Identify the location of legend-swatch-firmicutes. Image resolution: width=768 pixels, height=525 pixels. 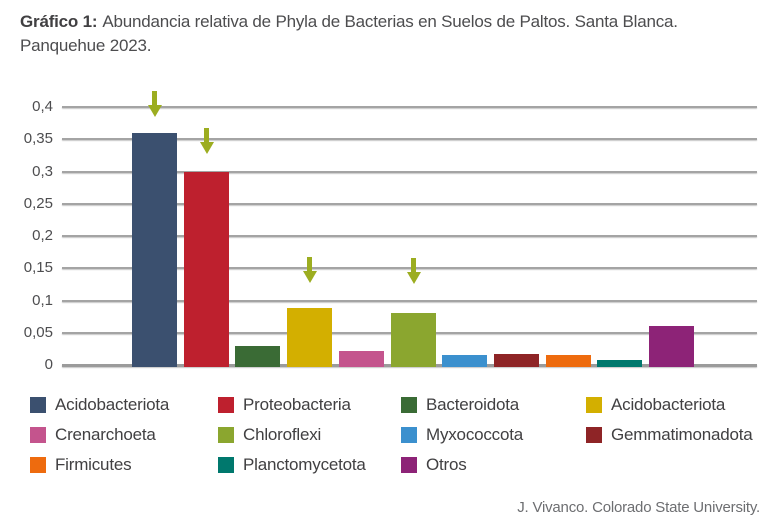
(38, 464).